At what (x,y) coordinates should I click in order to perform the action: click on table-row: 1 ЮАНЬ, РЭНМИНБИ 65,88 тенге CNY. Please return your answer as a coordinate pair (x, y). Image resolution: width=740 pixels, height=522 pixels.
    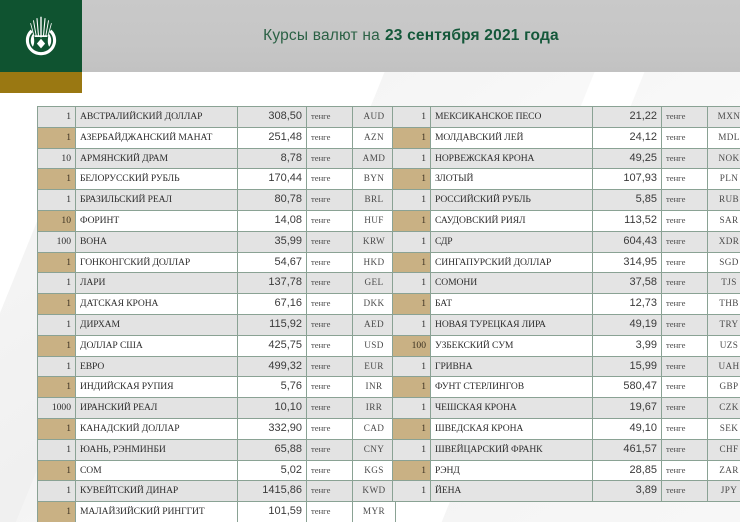
    Looking at the image, I should click on (216, 449).